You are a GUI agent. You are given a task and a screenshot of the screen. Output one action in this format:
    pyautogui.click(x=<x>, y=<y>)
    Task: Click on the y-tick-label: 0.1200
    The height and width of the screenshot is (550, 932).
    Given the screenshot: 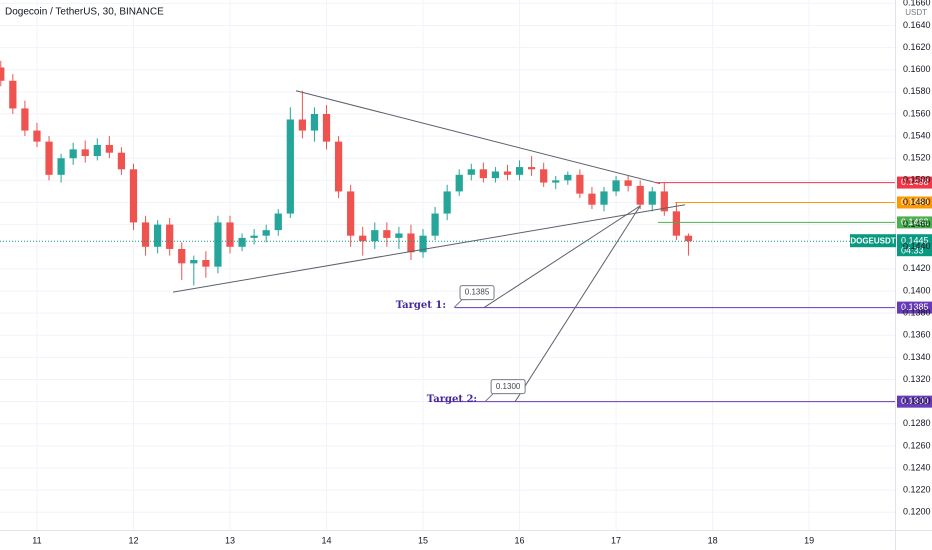 What is the action you would take?
    pyautogui.click(x=917, y=512)
    